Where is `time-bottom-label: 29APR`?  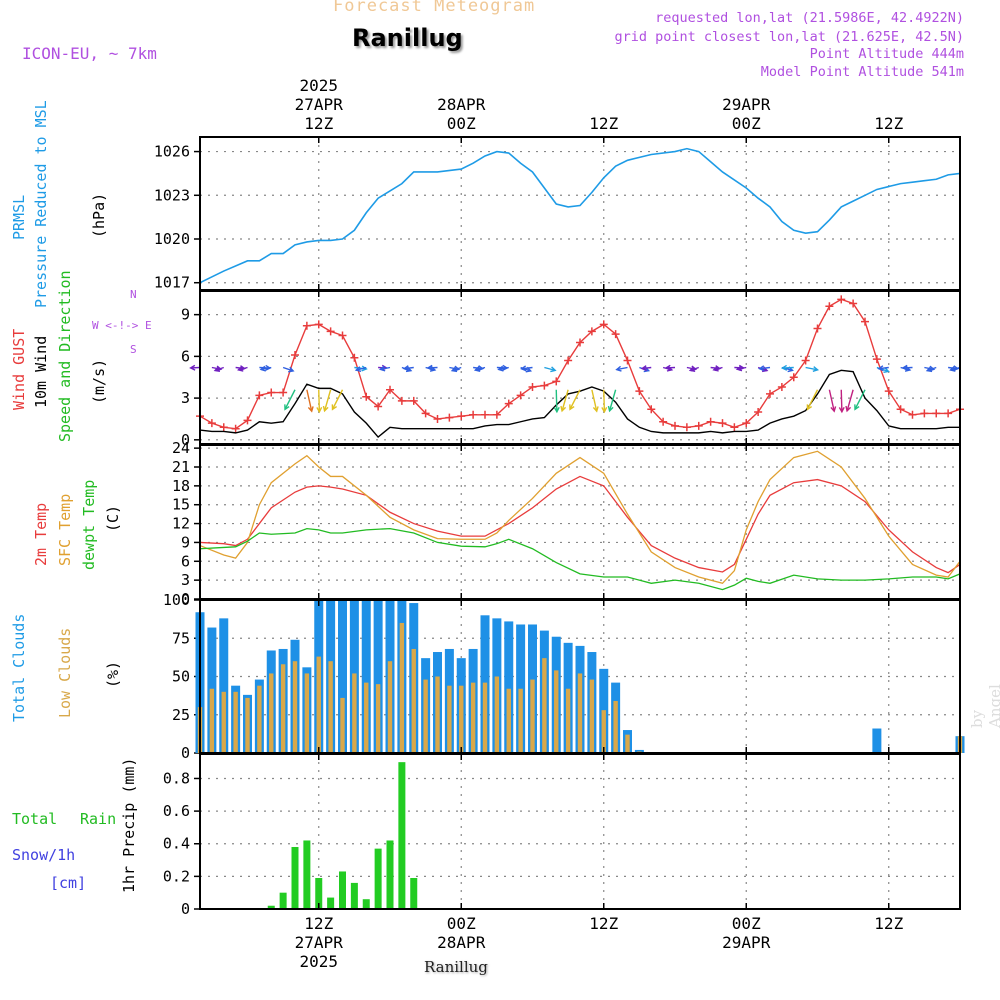
time-bottom-label: 29APR is located at coordinates (746, 942).